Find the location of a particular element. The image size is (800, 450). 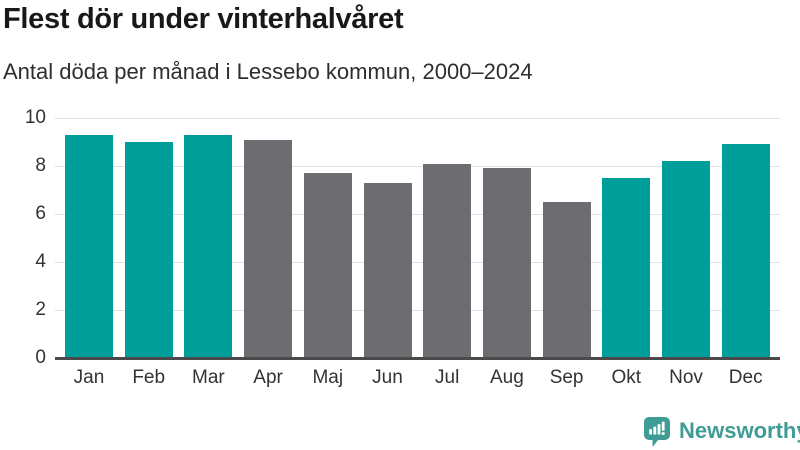

x-tick-label-nov: Nov is located at coordinates (686, 377).